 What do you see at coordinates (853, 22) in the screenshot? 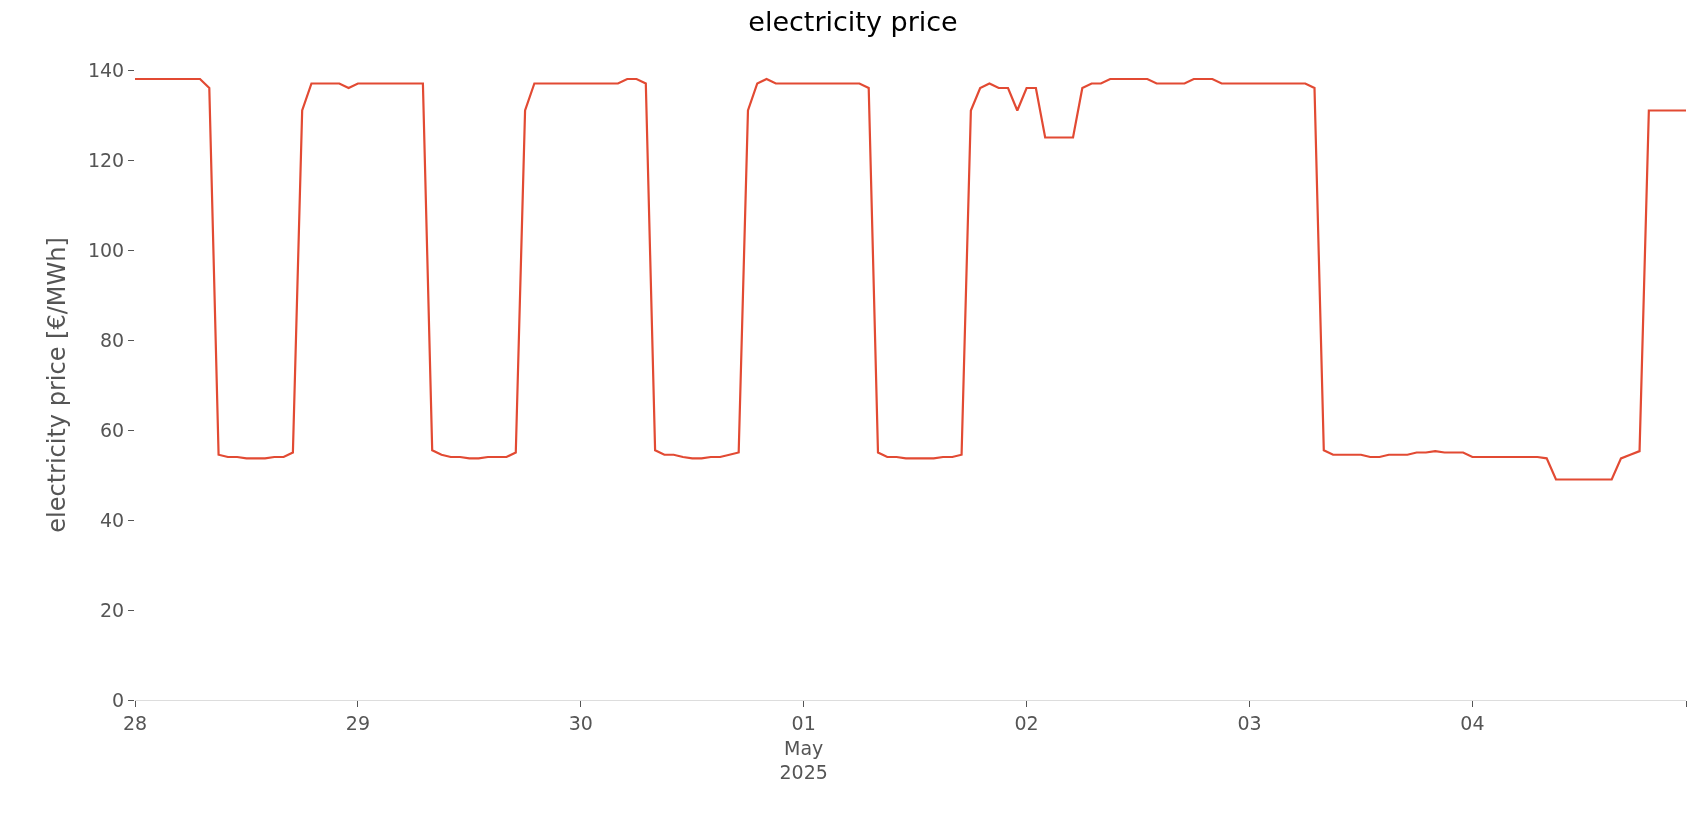
I see `chart-title: electricity price` at bounding box center [853, 22].